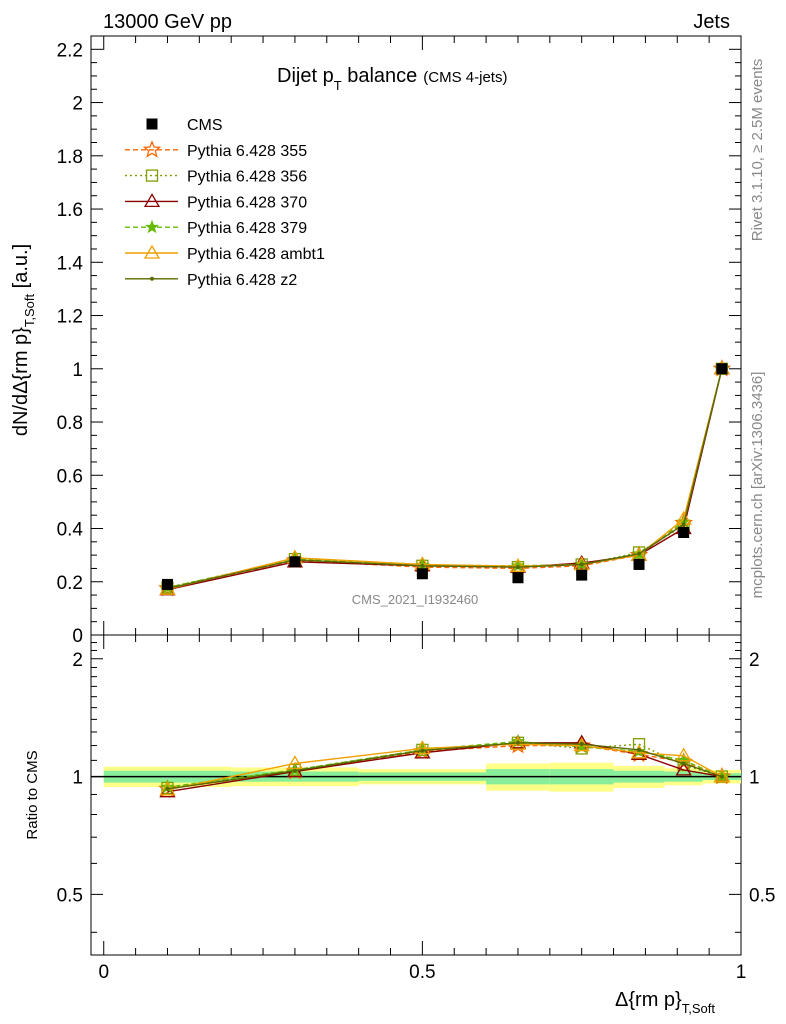 The height and width of the screenshot is (1024, 786). I want to click on x-tick-label: 0, so click(103, 972).